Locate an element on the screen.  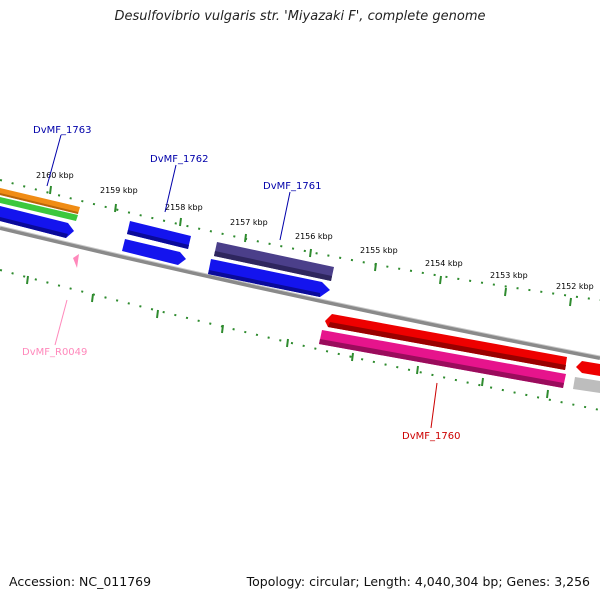
gene-dvmf-1763-shade is located at coordinates (34, 227).